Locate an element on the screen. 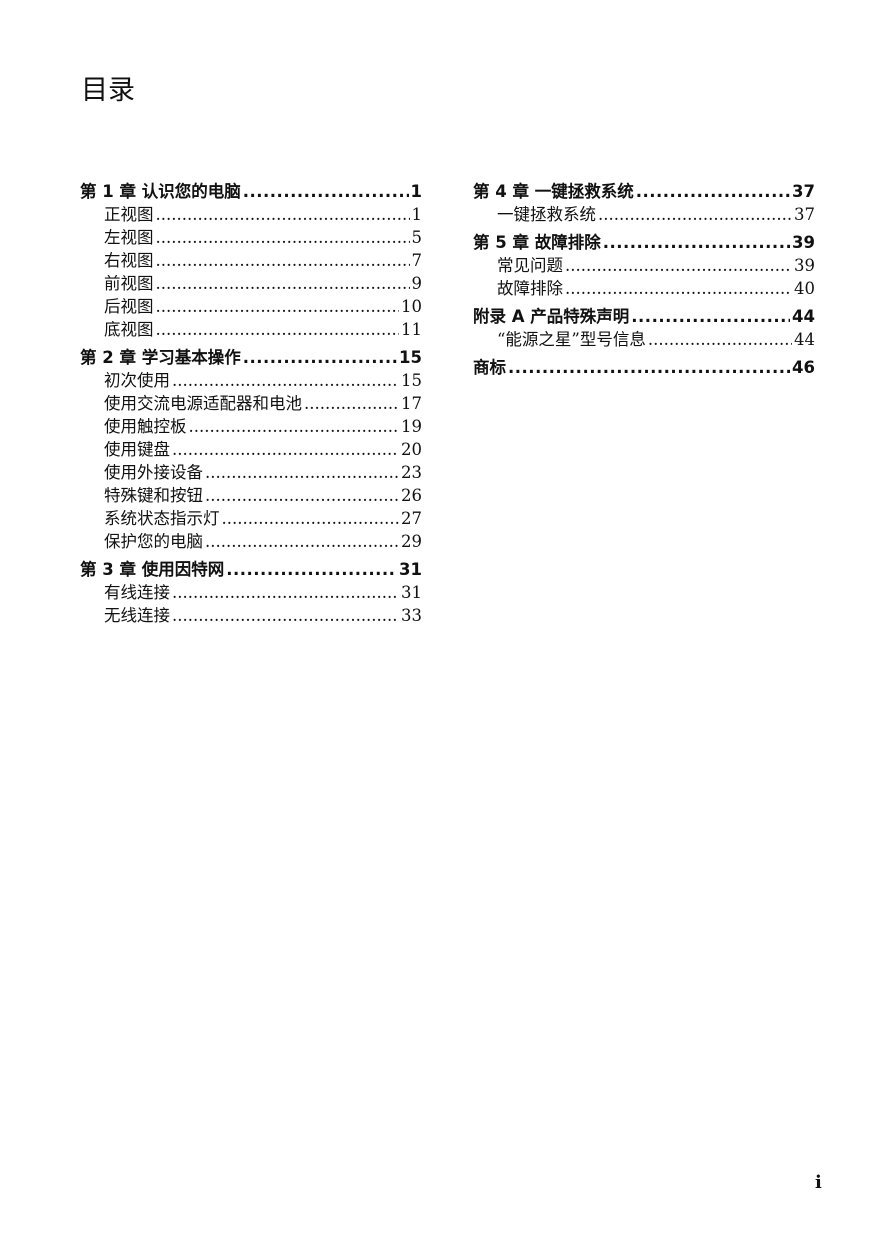  toc-entry-label: 有线连接 is located at coordinates (137, 592).